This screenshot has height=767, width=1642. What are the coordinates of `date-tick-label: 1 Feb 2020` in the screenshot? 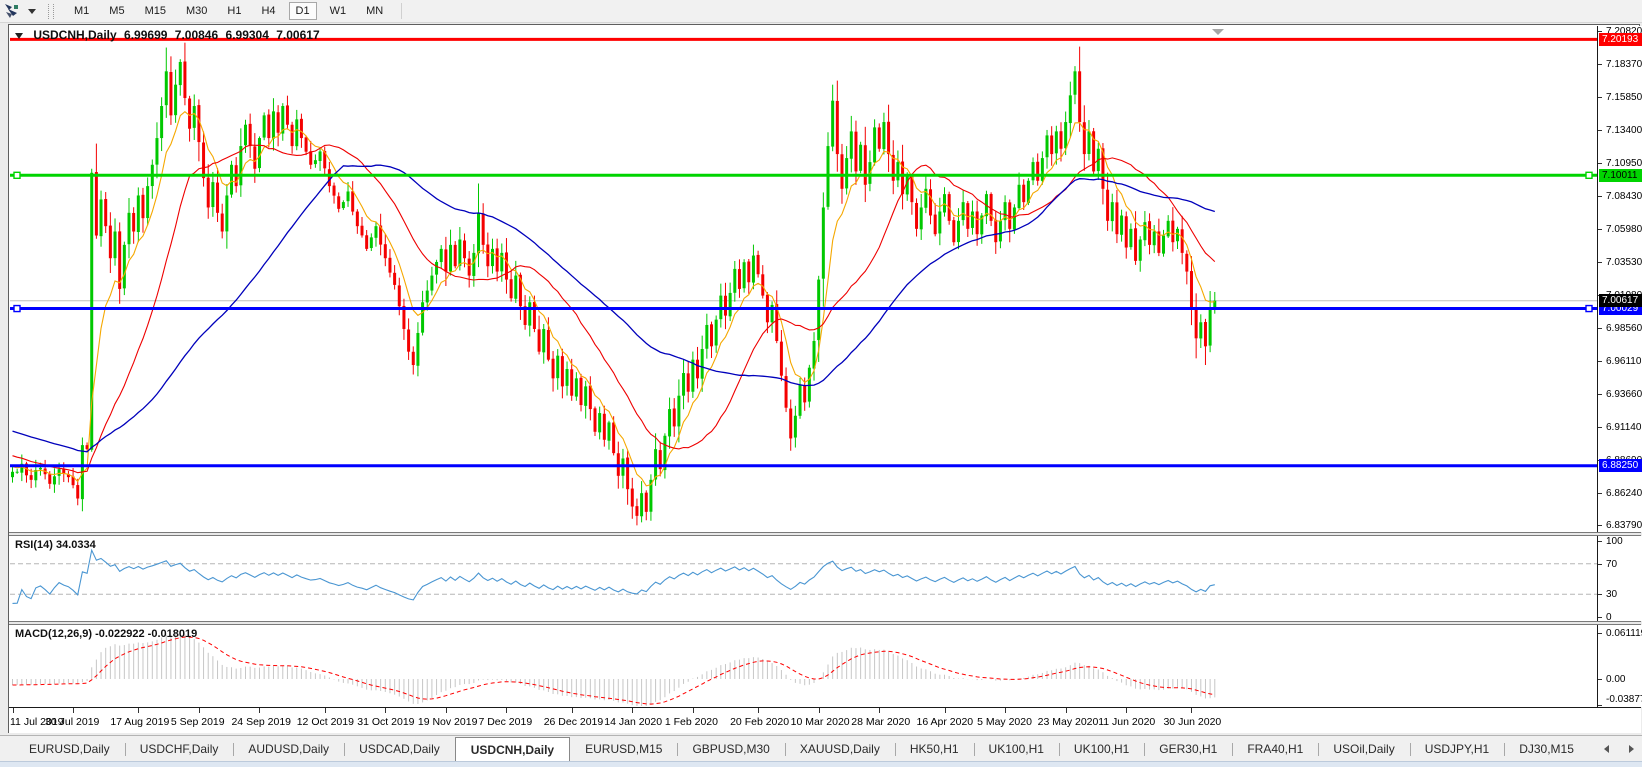 It's located at (691, 722).